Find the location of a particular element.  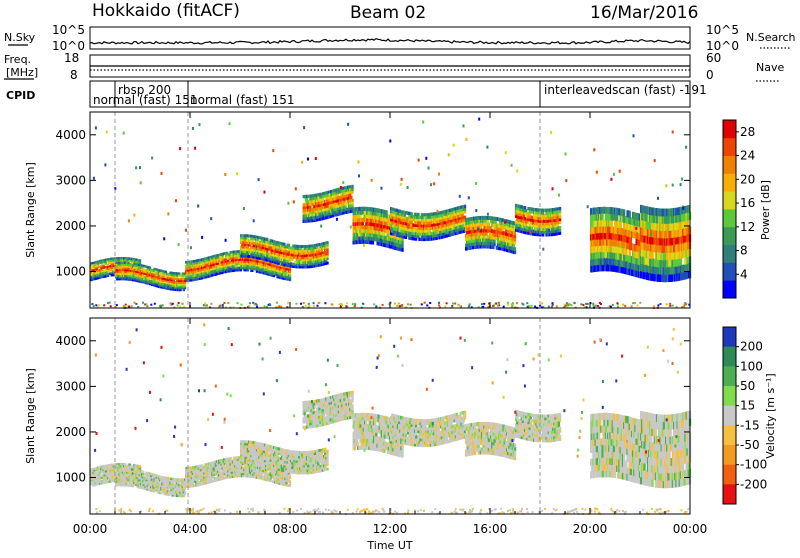

cpid-label: CPID is located at coordinates (20, 95).